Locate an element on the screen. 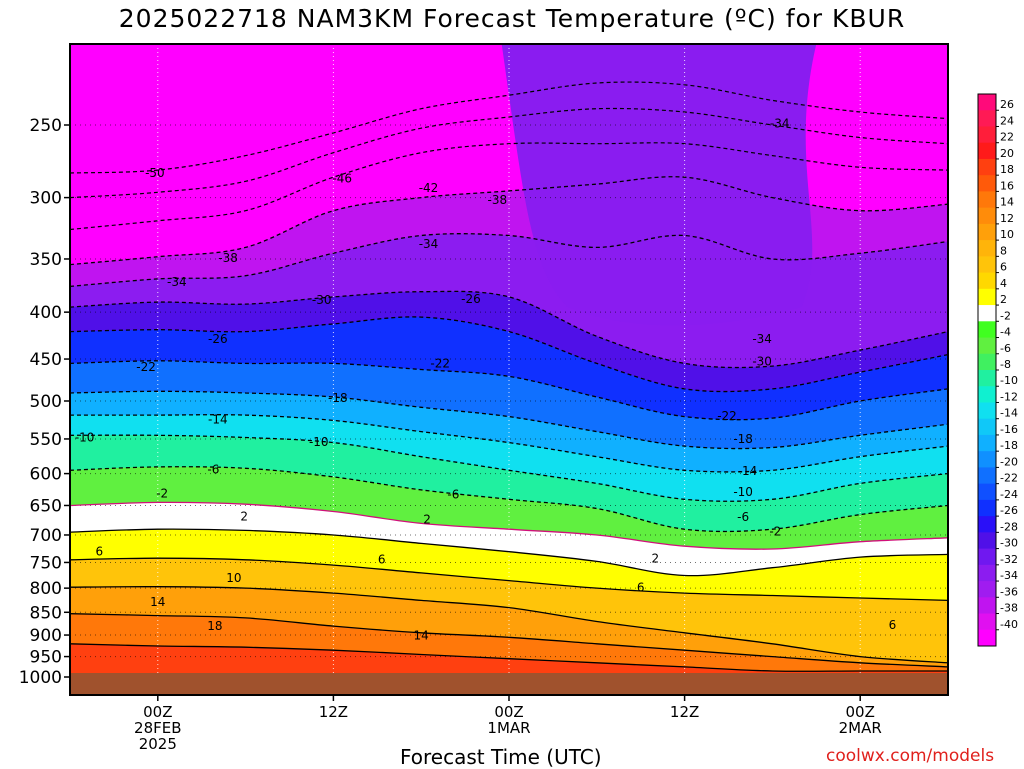  colorbar-label-3: 20 is located at coordinates (1007, 153).